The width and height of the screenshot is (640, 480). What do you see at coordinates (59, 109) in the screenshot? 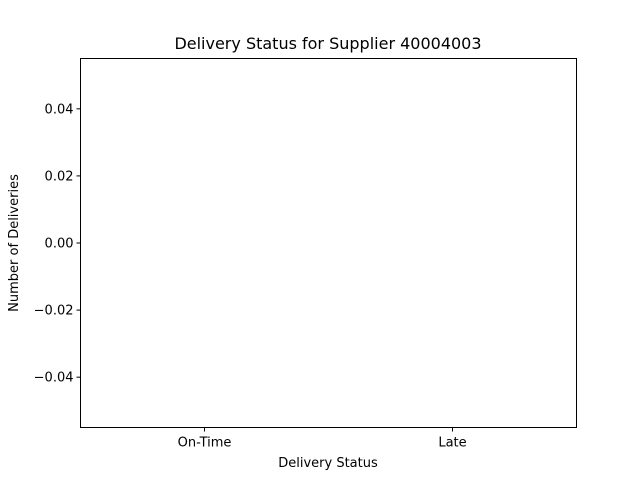
I see `y-tick-label: 0.04` at bounding box center [59, 109].